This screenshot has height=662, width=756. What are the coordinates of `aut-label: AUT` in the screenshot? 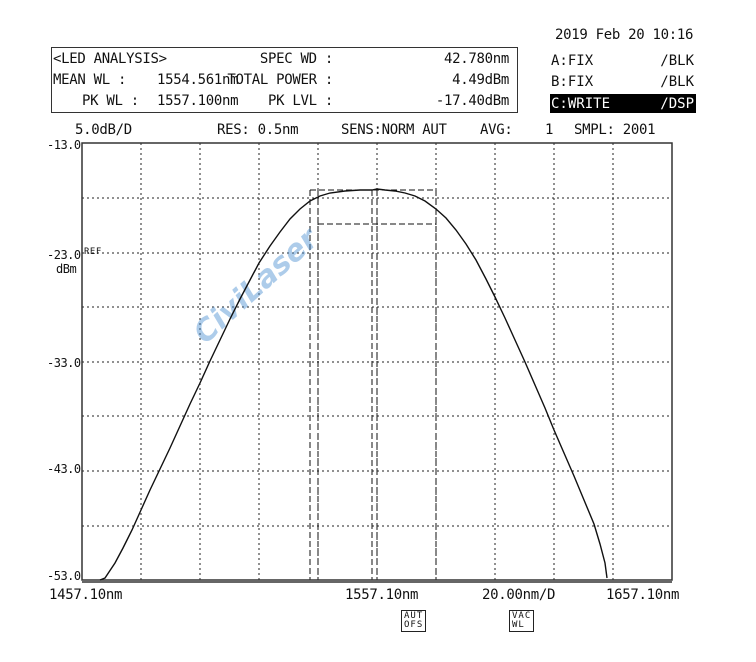 It's located at (414, 616).